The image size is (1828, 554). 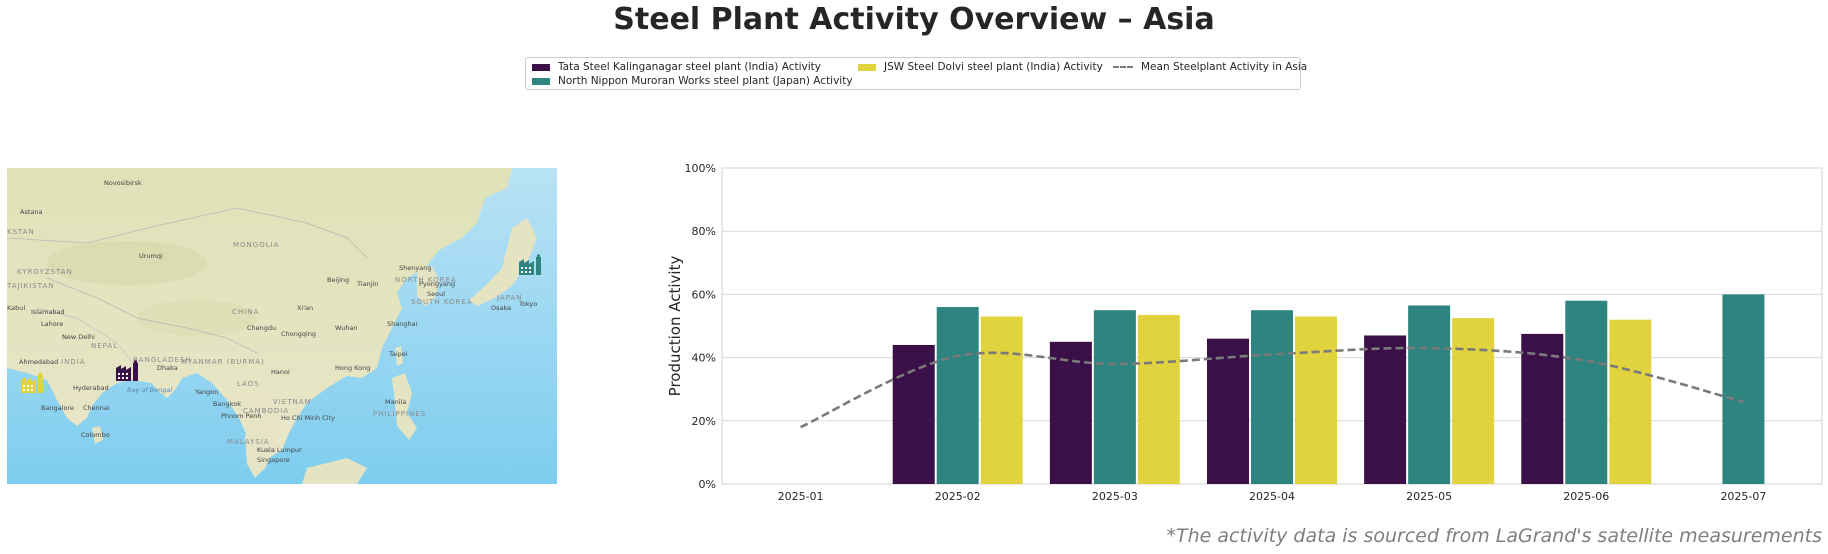 What do you see at coordinates (1123, 67) in the screenshot?
I see `legend-line-mean` at bounding box center [1123, 67].